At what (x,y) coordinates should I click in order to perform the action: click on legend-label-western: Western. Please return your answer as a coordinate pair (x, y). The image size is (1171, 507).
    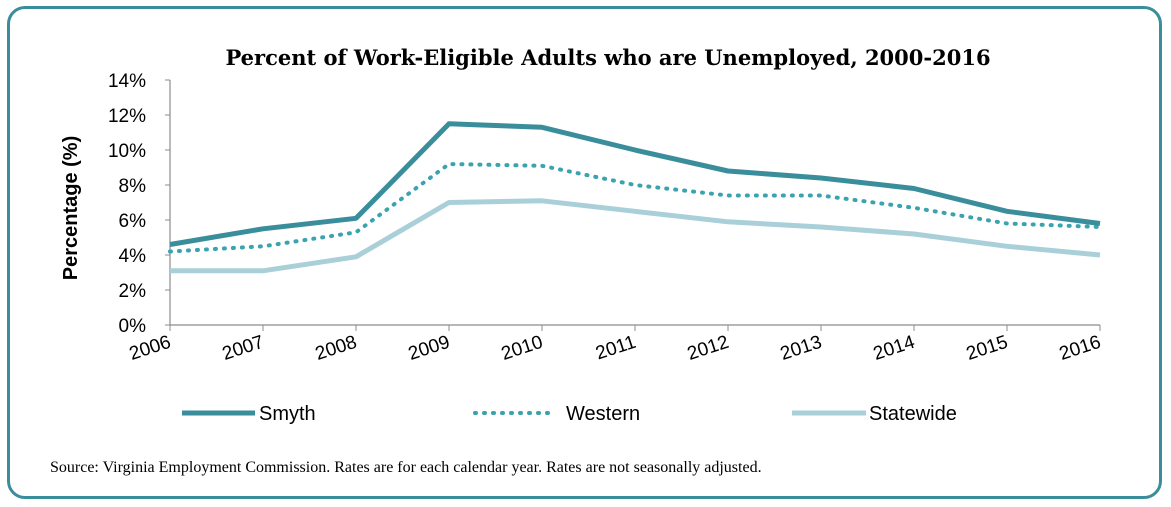
    Looking at the image, I should click on (603, 414).